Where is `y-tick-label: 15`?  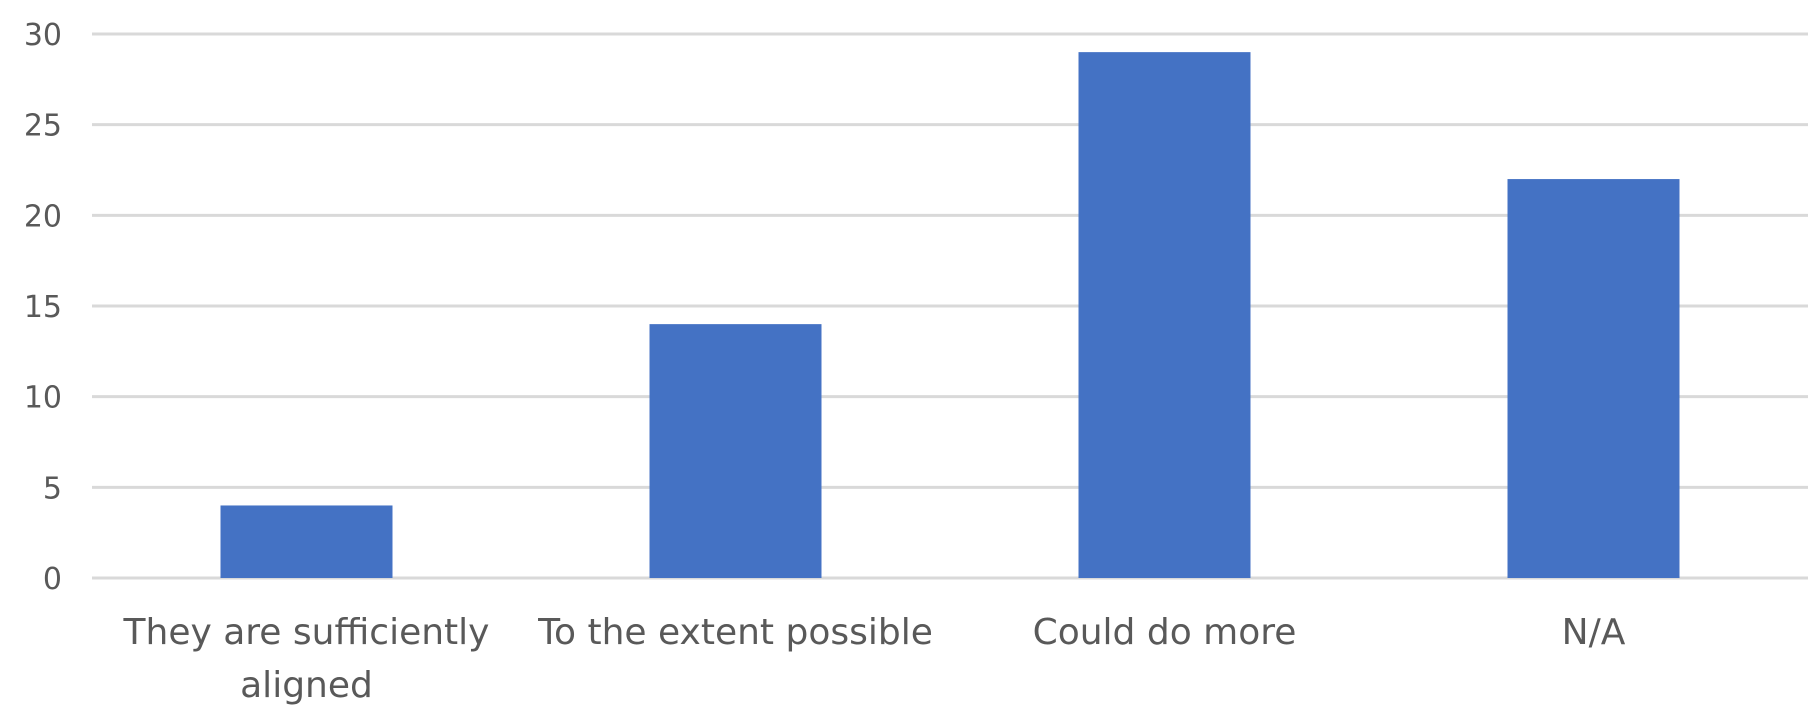
y-tick-label: 15 is located at coordinates (43, 307).